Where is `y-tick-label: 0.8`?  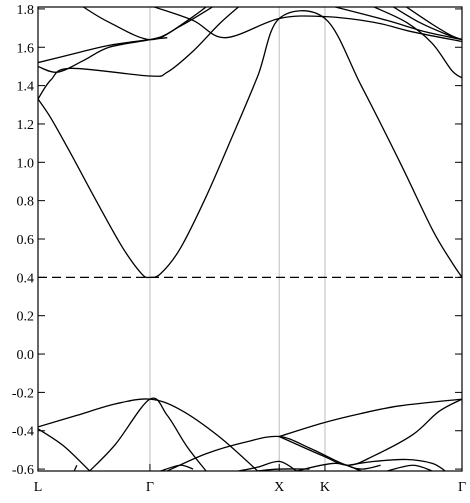
y-tick-label: 0.8 is located at coordinates (26, 202).